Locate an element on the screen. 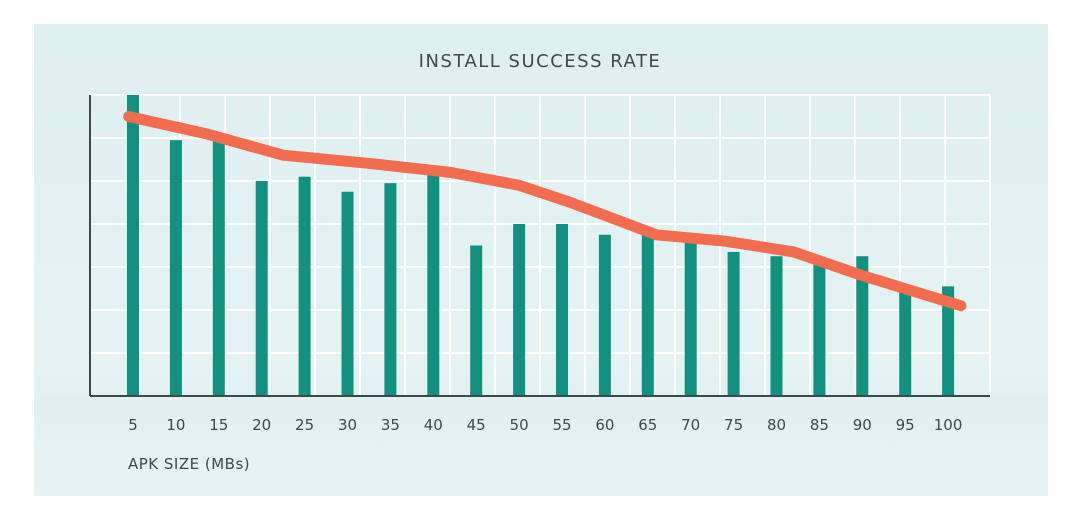 This screenshot has width=1080, height=524. x-tick-label: 40 is located at coordinates (433, 425).